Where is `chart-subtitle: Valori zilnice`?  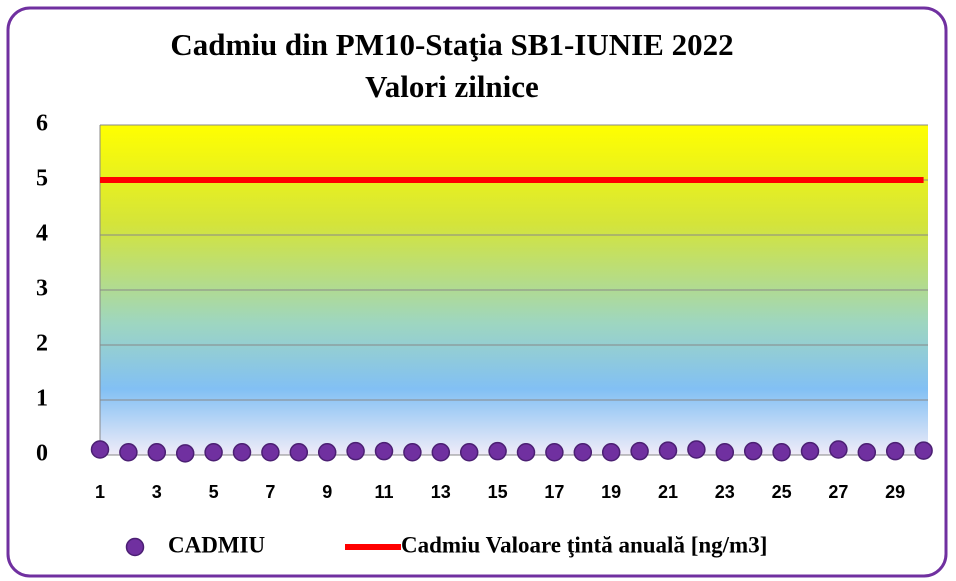
chart-subtitle: Valori zilnice is located at coordinates (452, 86).